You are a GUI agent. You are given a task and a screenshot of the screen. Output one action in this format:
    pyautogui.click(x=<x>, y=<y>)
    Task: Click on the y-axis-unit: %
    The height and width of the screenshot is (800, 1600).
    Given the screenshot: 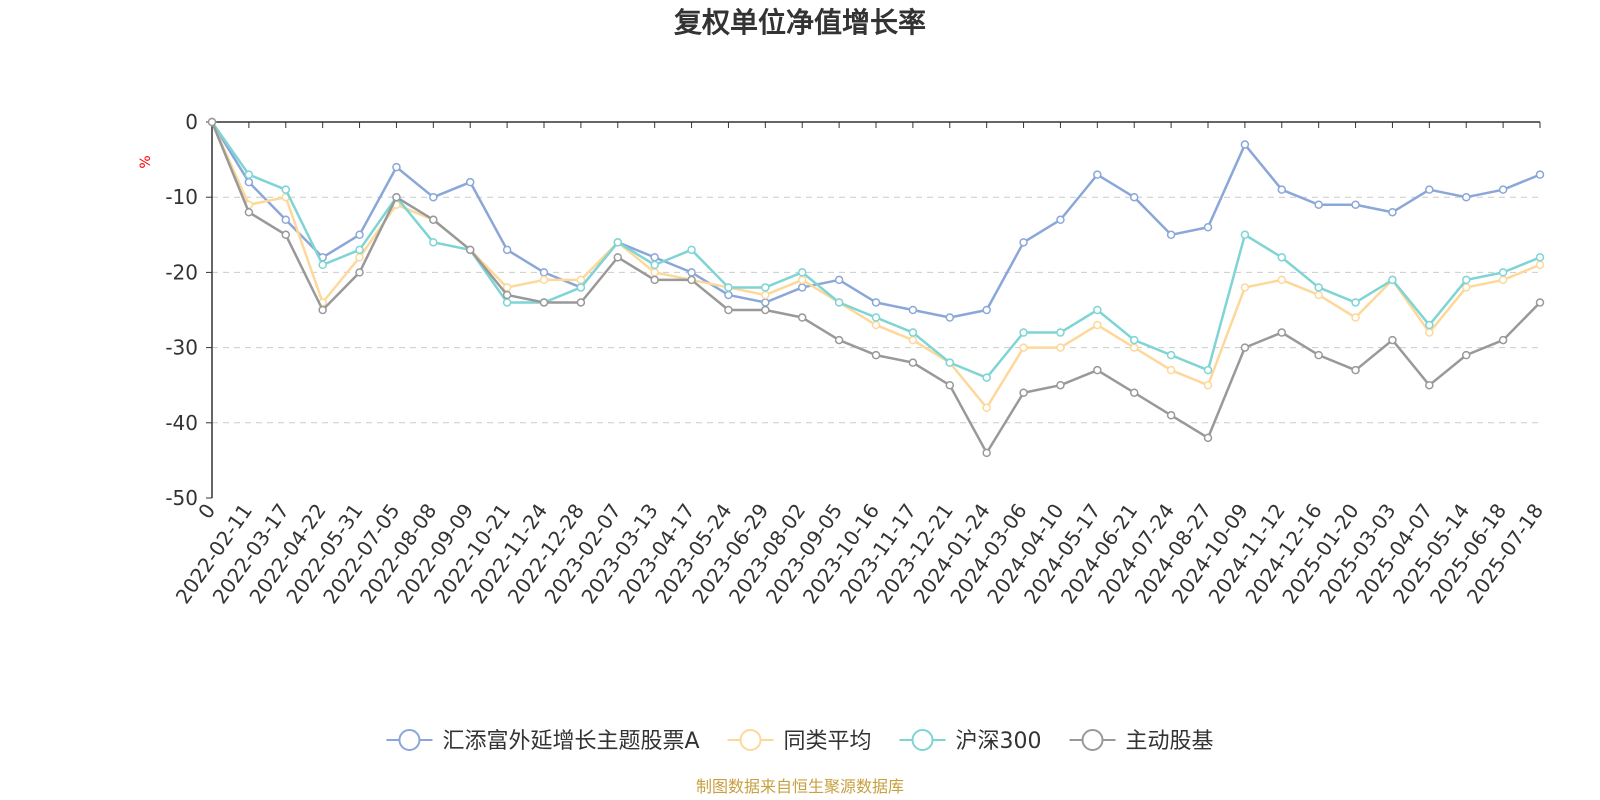 What is the action you would take?
    pyautogui.click(x=146, y=161)
    